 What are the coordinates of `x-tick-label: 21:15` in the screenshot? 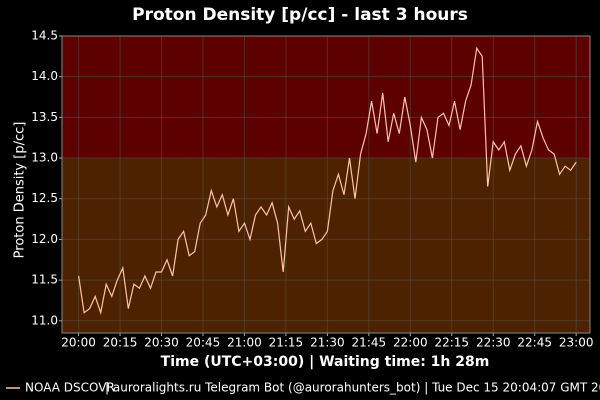 It's located at (286, 343).